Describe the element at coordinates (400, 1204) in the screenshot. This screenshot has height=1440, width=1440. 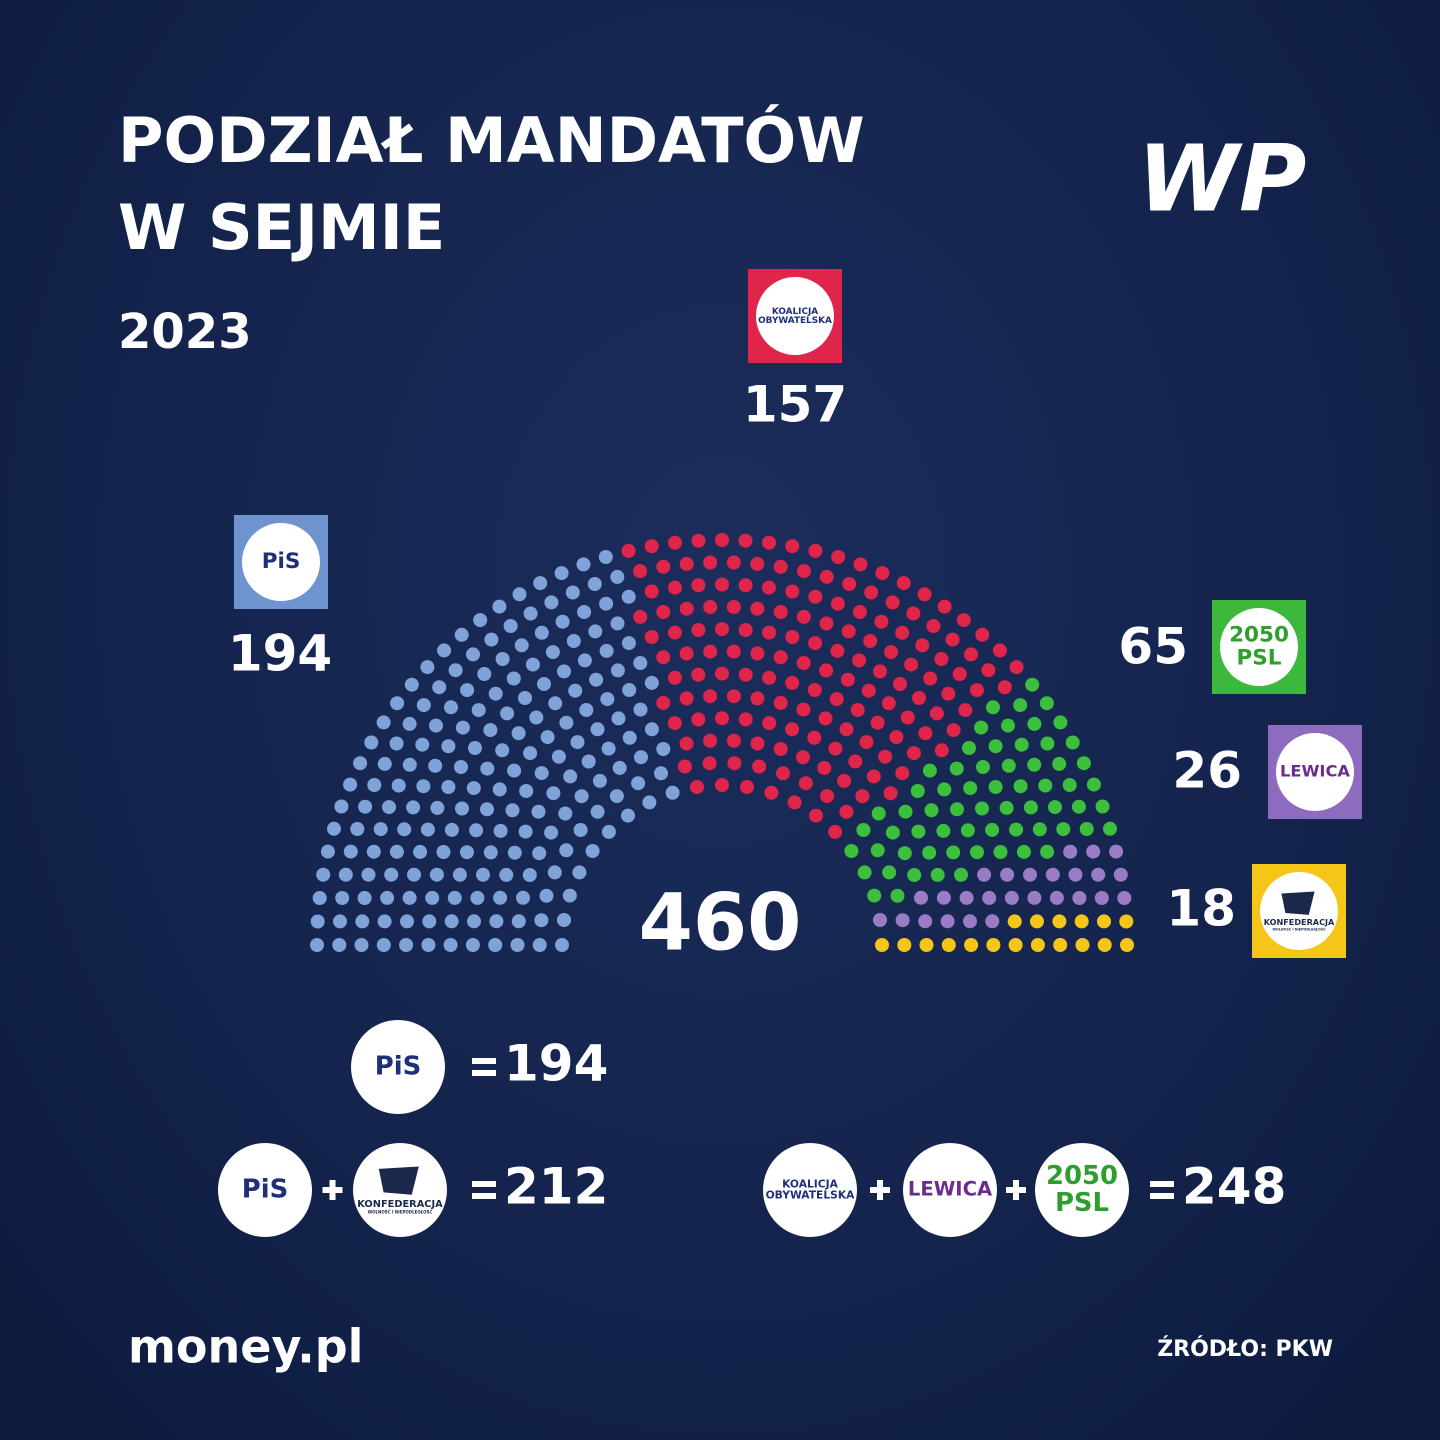
I see `logo-text: KONFEDERACJA` at that location.